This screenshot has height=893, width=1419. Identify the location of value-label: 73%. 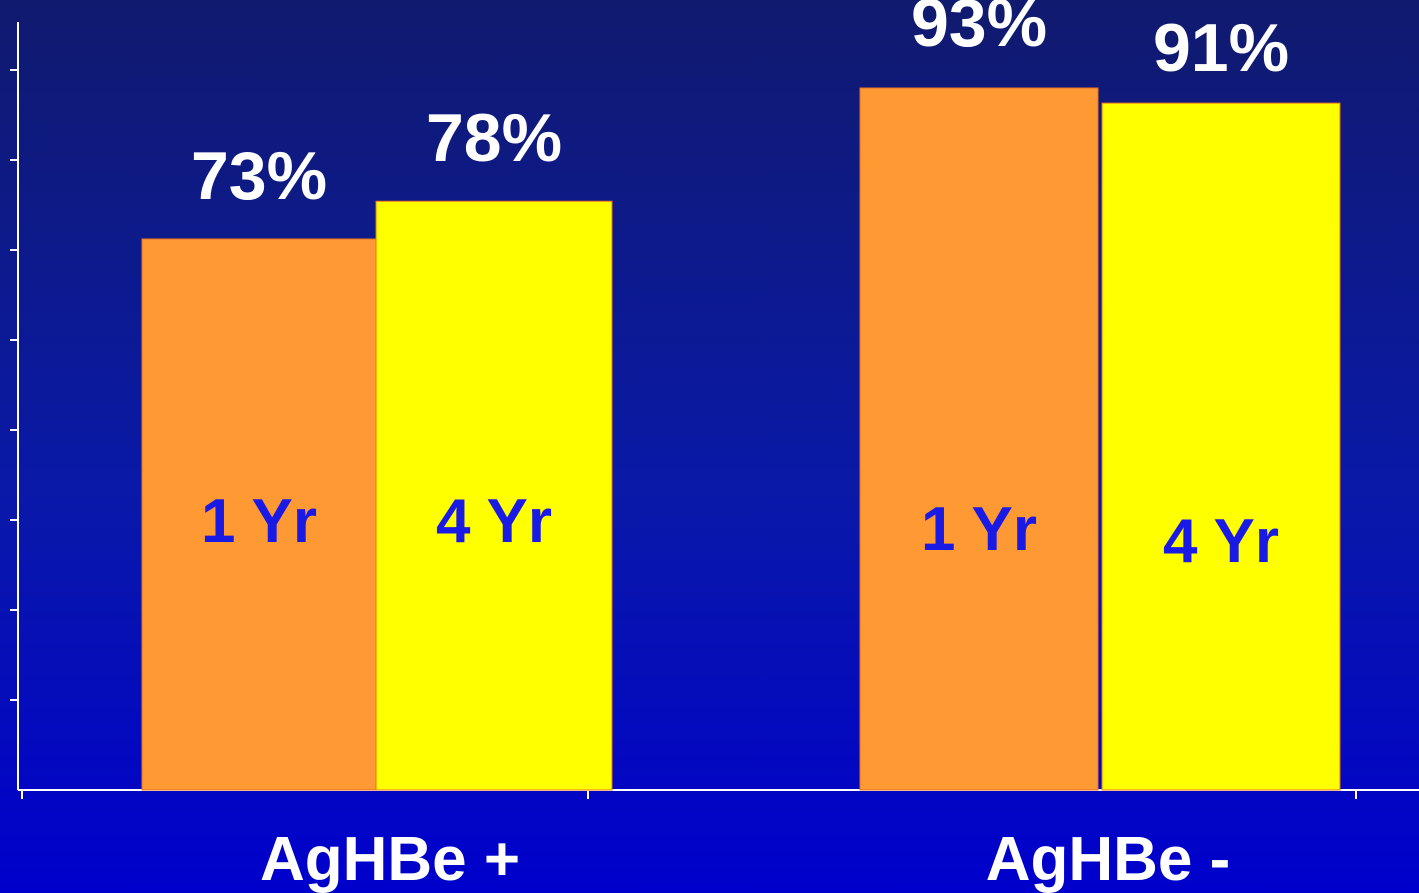
(259, 176).